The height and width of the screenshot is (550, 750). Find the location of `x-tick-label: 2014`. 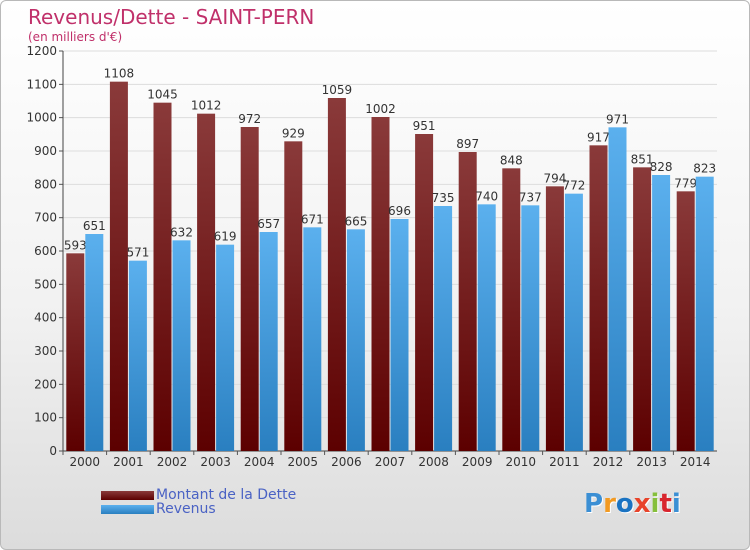

x-tick-label: 2014 is located at coordinates (695, 462).